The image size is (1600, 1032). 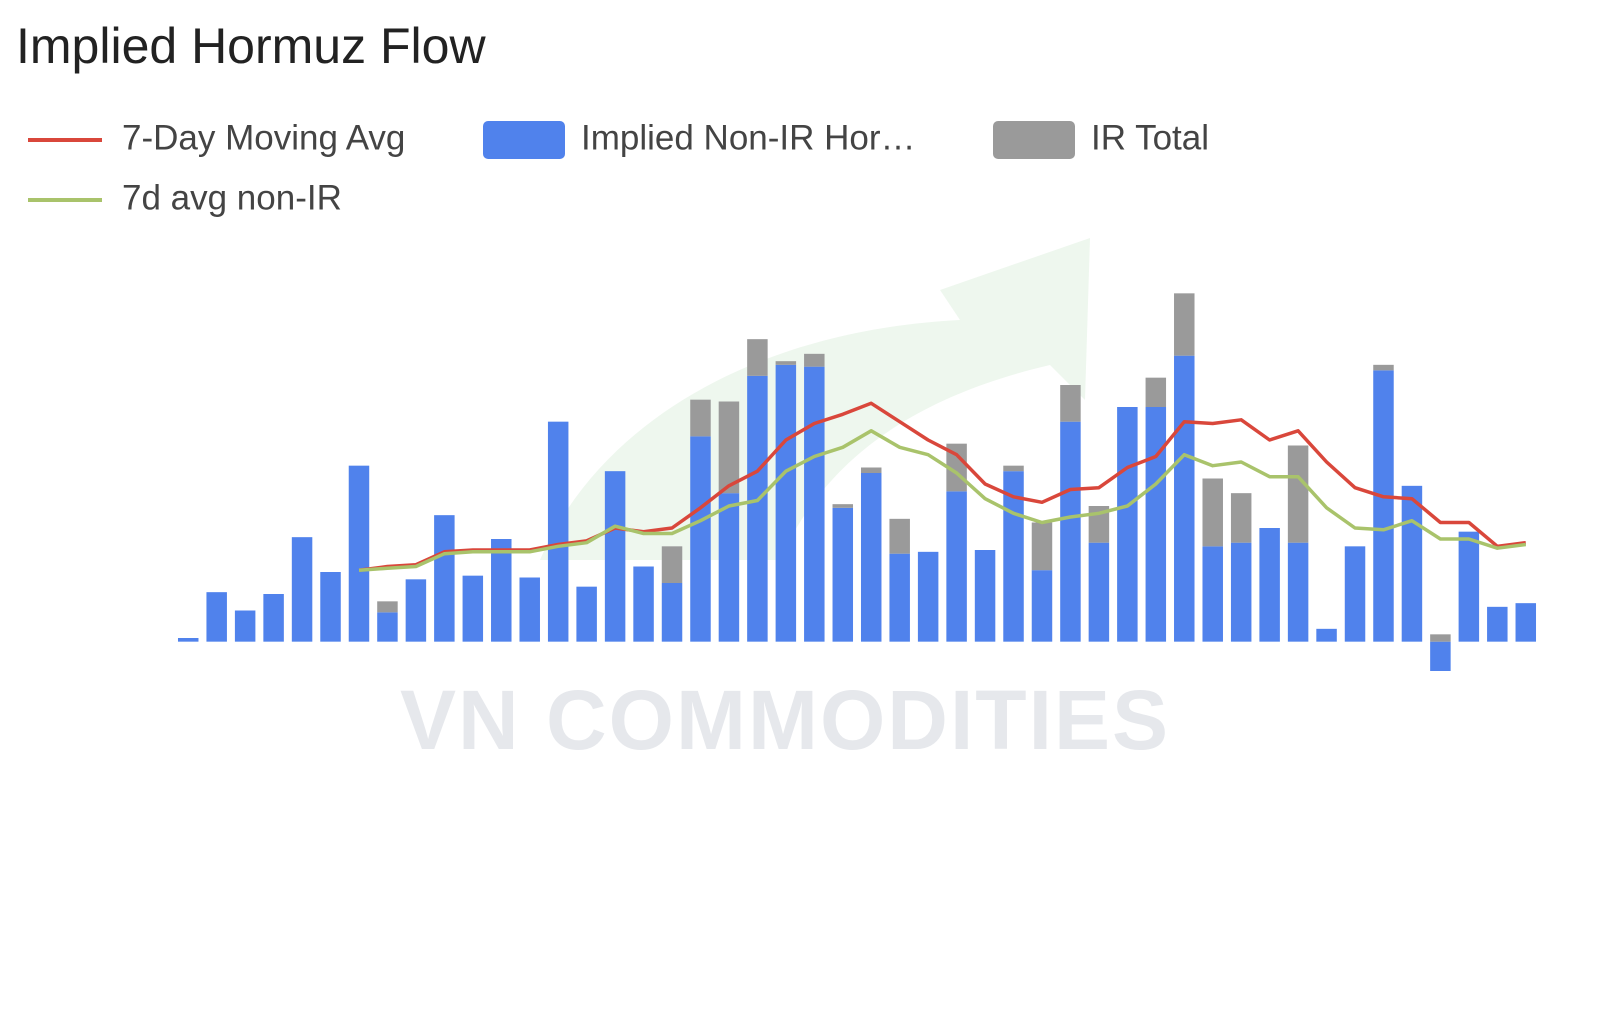 What do you see at coordinates (1150, 137) in the screenshot?
I see `legend-label: IR Total` at bounding box center [1150, 137].